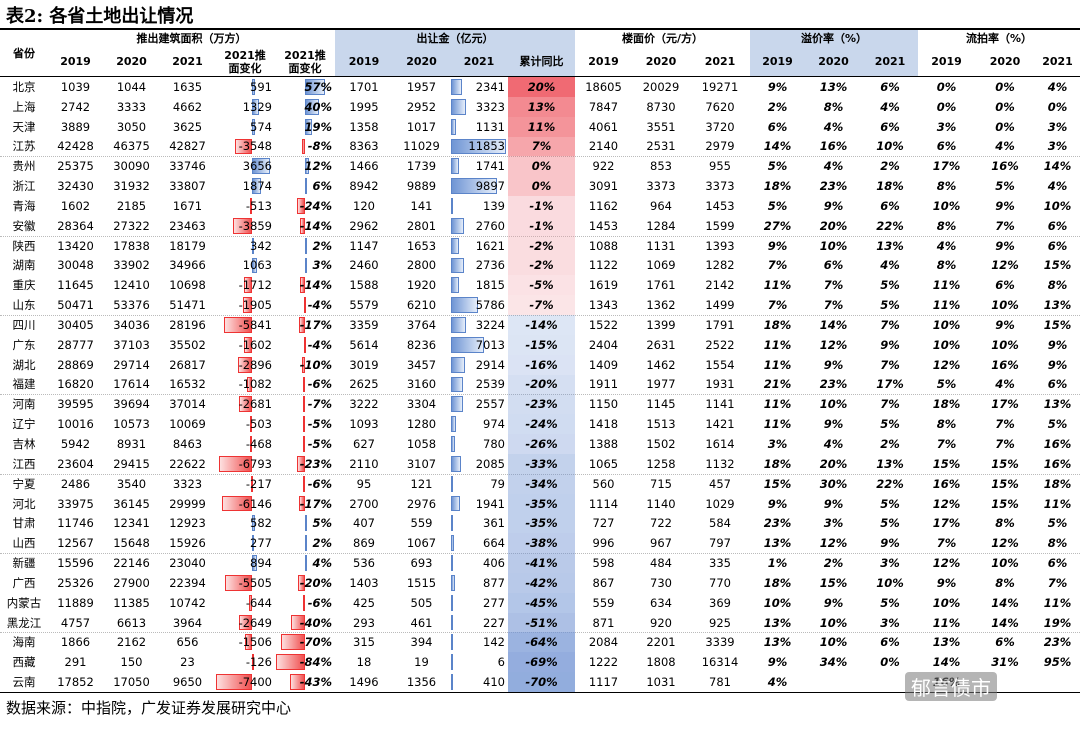 The width and height of the screenshot is (1080, 737). What do you see at coordinates (315, 463) in the screenshot?
I see `table-cell: -23%` at bounding box center [315, 463].